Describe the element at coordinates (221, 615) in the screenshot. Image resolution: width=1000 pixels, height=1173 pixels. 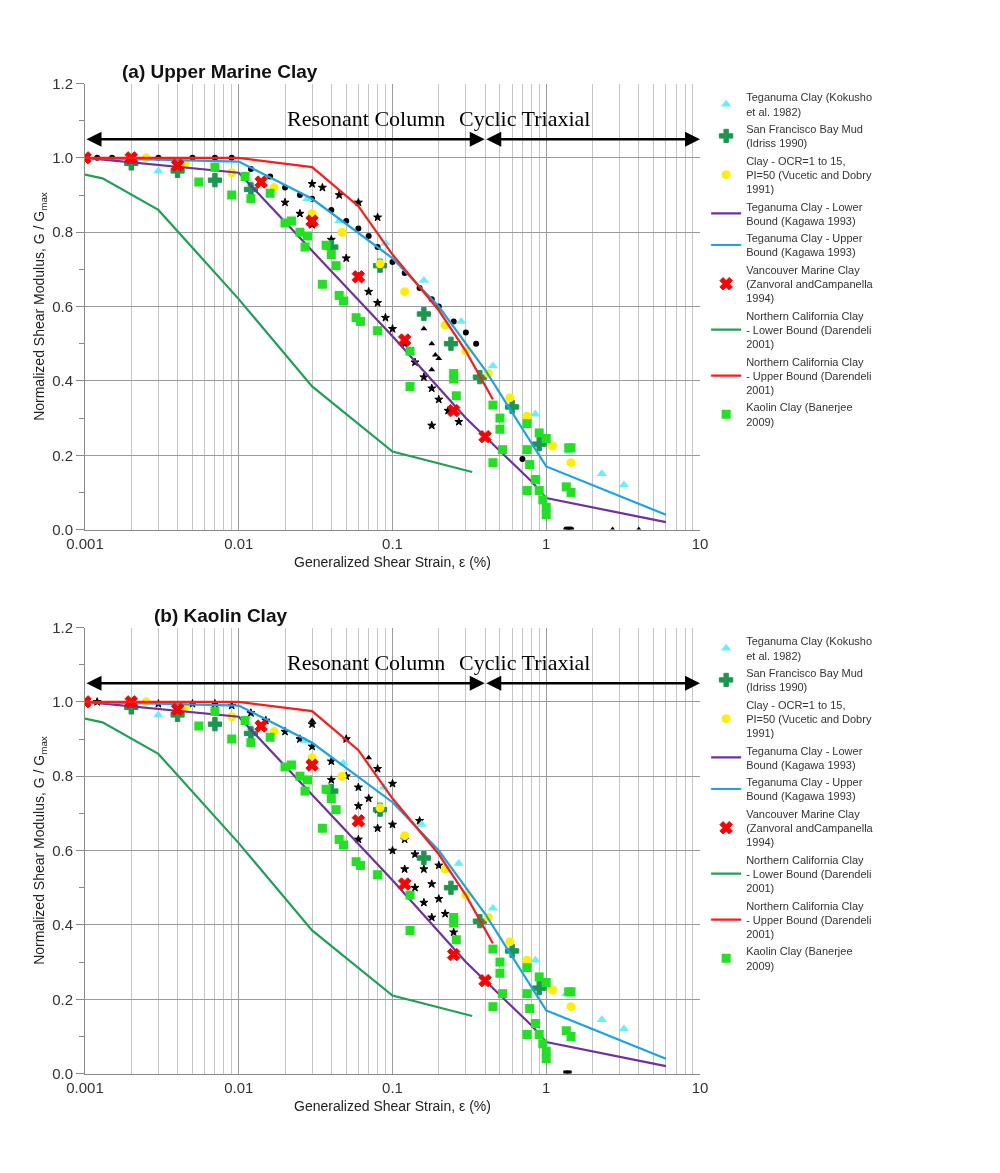
I see `chart-title: (b) Kaolin Clay` at that location.